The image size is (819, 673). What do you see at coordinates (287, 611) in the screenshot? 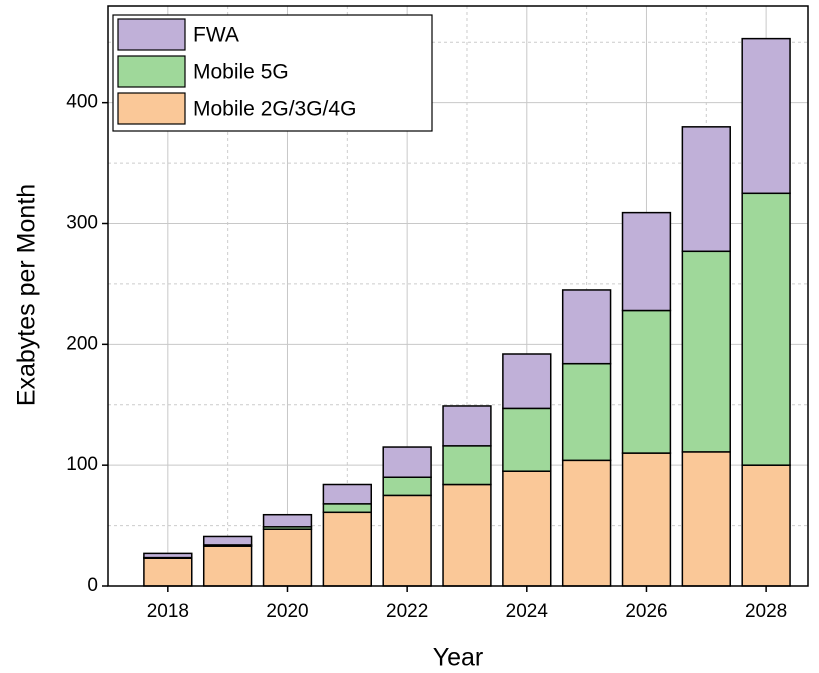
I see `x-tick-label: 2020` at bounding box center [287, 611].